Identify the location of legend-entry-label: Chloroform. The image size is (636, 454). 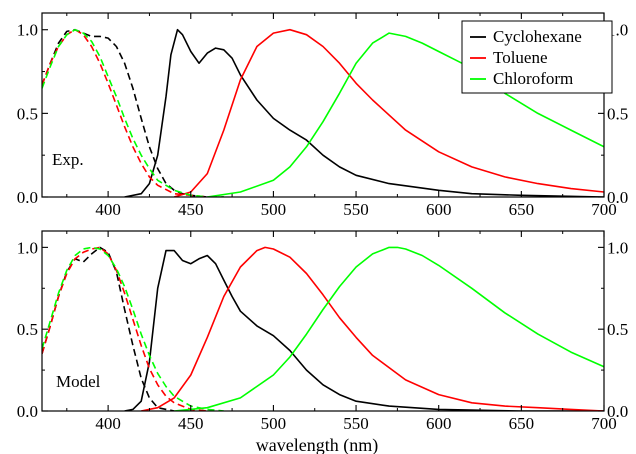
(533, 78).